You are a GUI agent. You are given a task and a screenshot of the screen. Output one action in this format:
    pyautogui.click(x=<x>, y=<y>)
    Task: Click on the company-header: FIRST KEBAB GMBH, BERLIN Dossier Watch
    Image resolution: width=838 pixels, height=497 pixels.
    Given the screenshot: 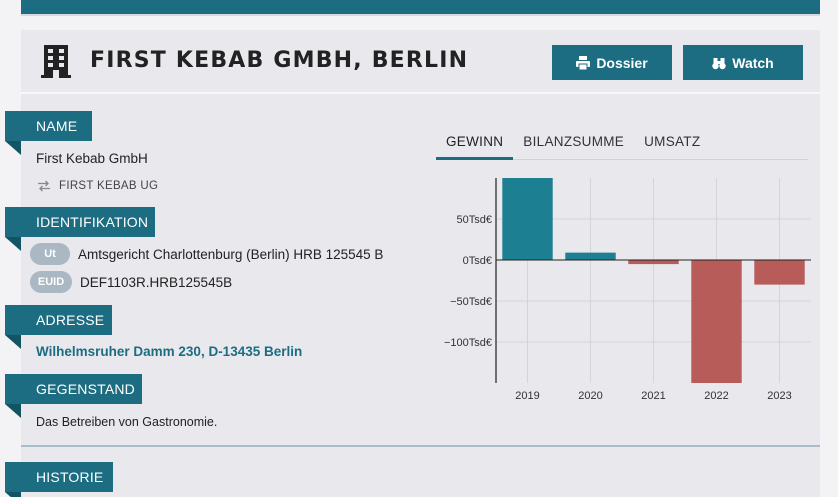 What is the action you would take?
    pyautogui.click(x=420, y=62)
    